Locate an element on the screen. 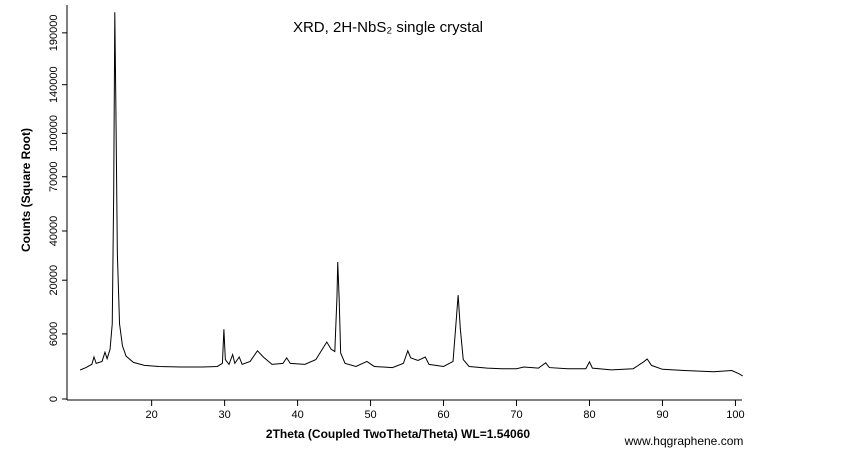 The height and width of the screenshot is (460, 846). y-axis-label: Counts (Square Root) is located at coordinates (26, 190).